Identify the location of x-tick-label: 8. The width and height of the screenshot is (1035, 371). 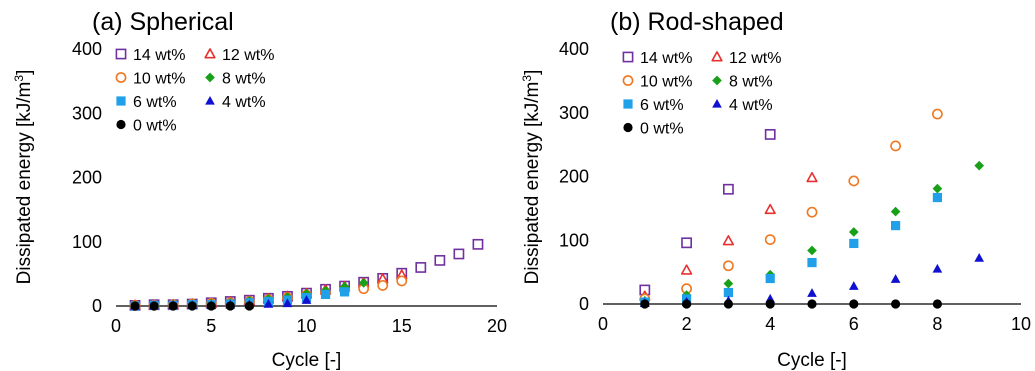
(937, 324).